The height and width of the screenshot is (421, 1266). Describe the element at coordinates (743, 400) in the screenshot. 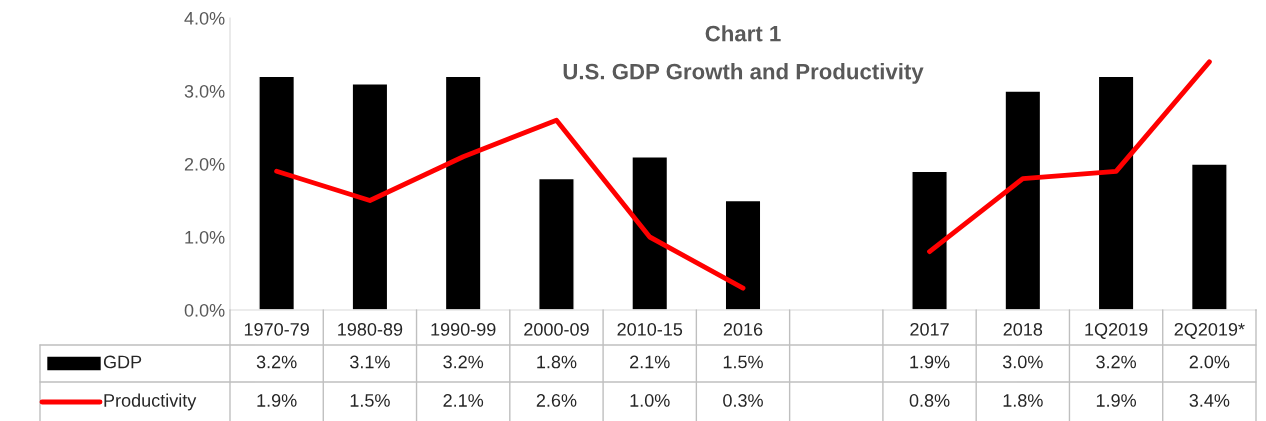

I see `data-label: 0.3%` at that location.